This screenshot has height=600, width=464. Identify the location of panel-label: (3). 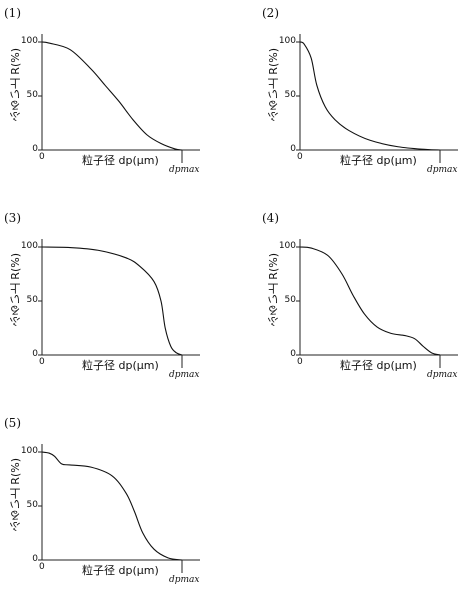
(12, 218).